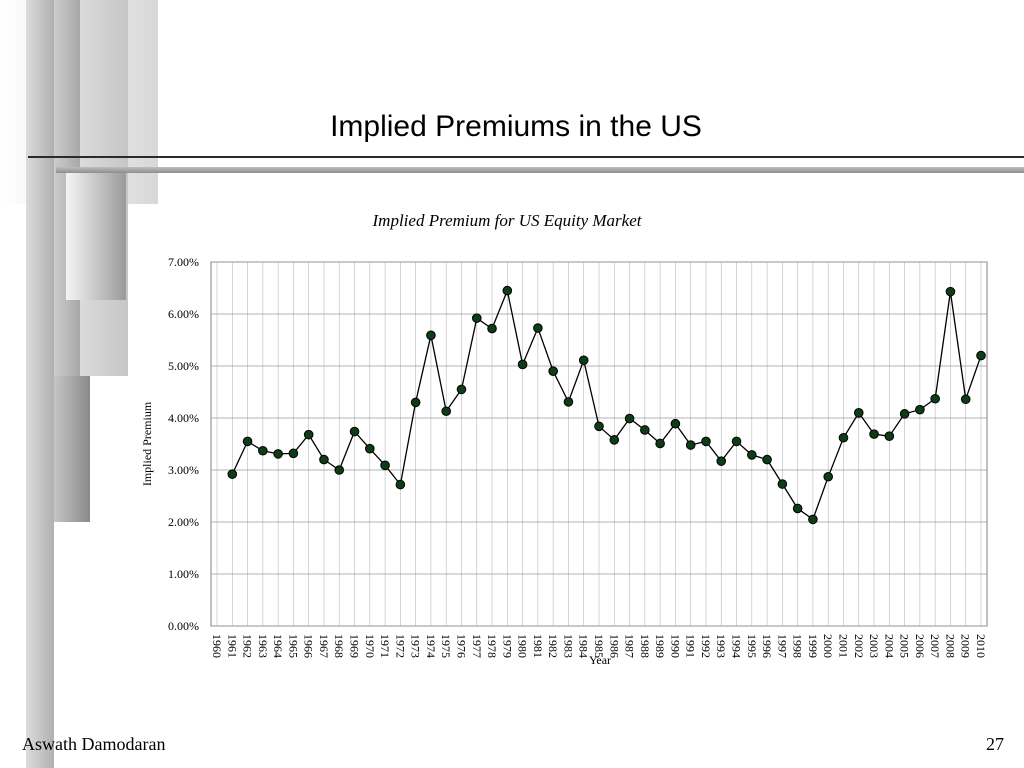 This screenshot has height=768, width=1024. I want to click on x-tick-label: 2008, so click(950, 646).